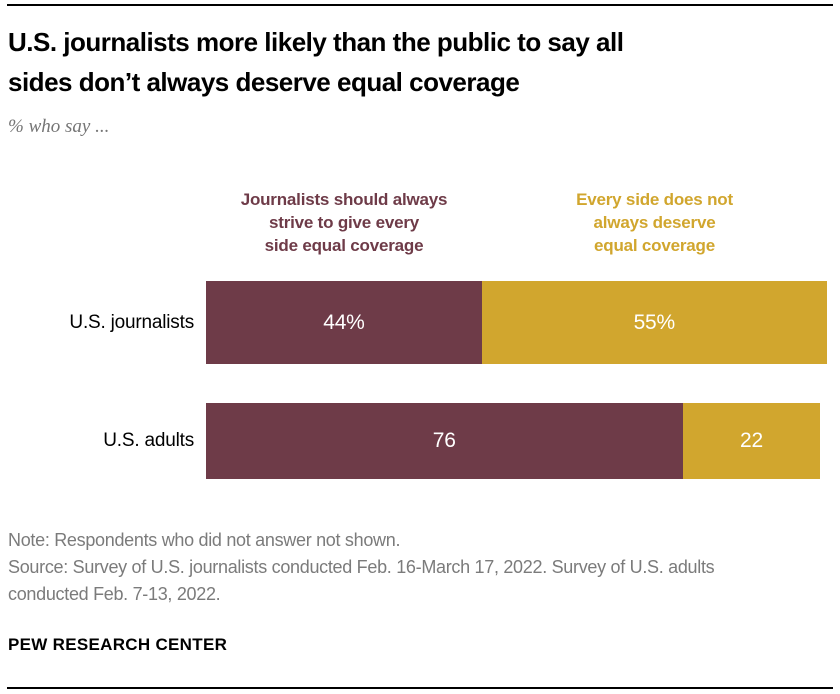 This screenshot has height=694, width=840. I want to click on bar-segment: 55%, so click(654, 322).